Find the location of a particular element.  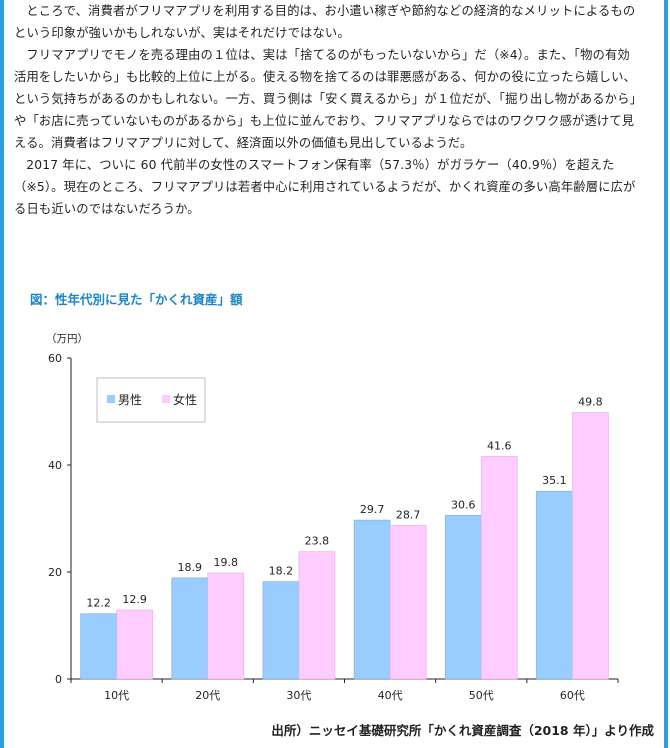

page-frame-right is located at coordinates (666, 374).